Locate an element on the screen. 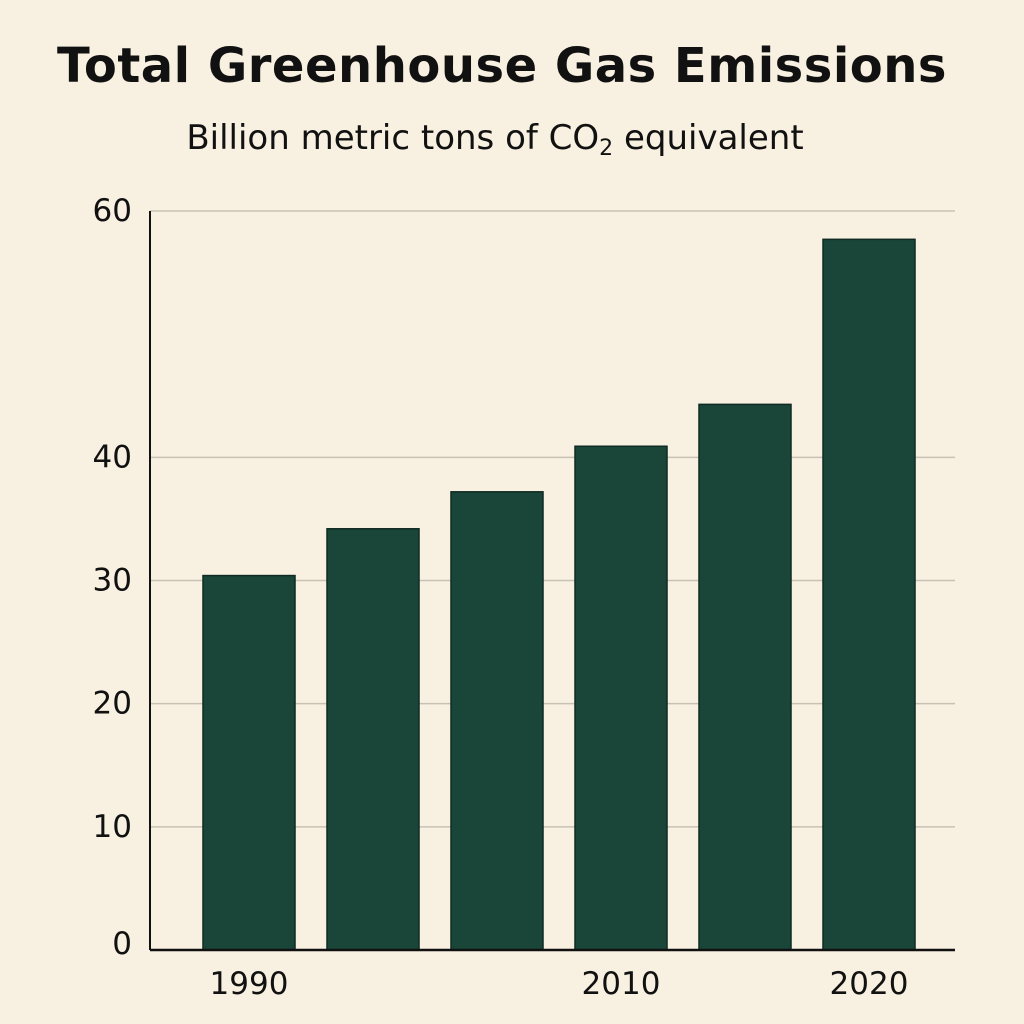 This screenshot has height=1024, width=1024. subtitle-suffix: equivalent is located at coordinates (708, 138).